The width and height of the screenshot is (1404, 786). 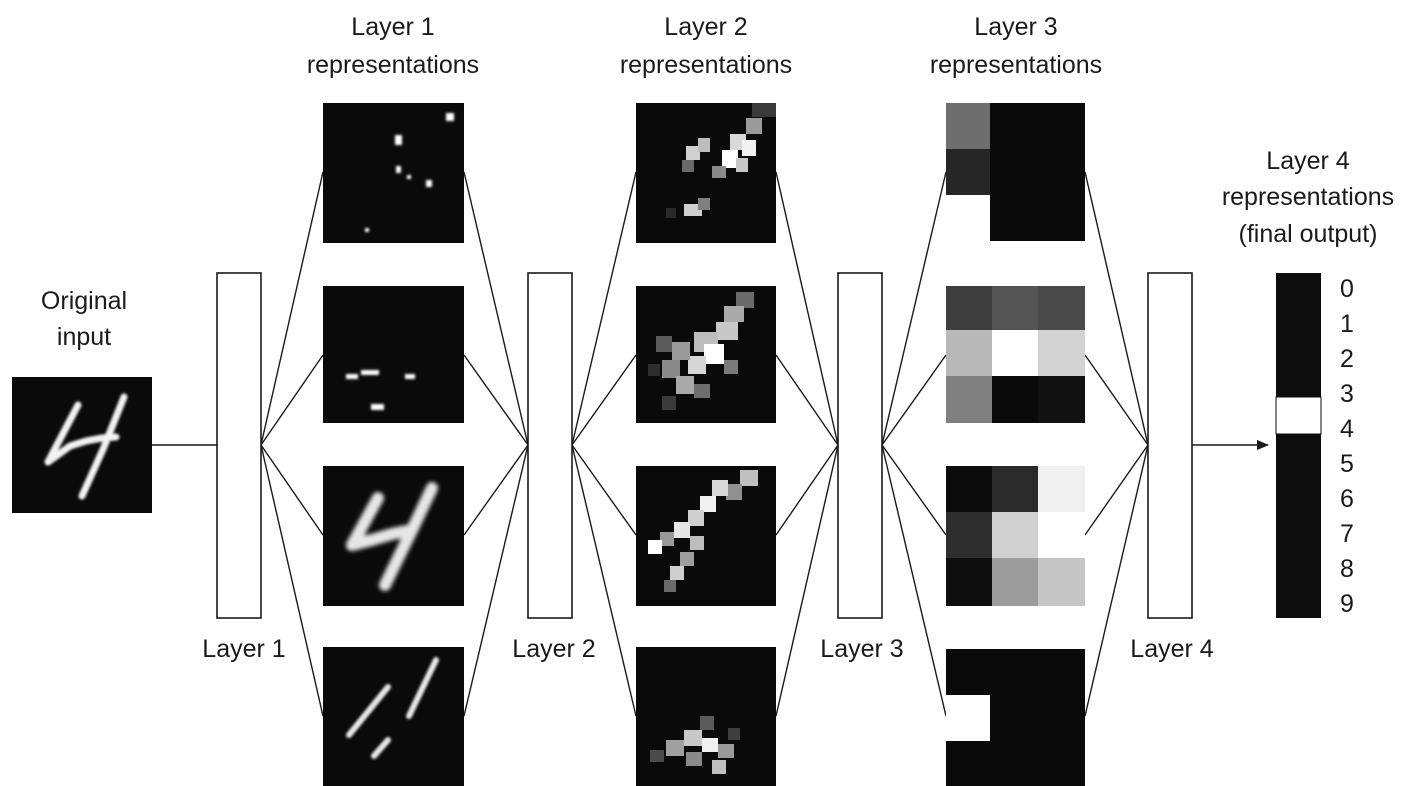 What do you see at coordinates (84, 301) in the screenshot?
I see `input-label: Original` at bounding box center [84, 301].